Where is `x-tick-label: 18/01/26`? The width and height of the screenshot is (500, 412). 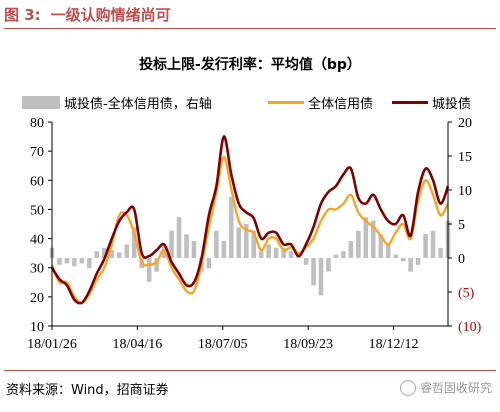
x-tick-label: 18/01/26 is located at coordinates (52, 344).